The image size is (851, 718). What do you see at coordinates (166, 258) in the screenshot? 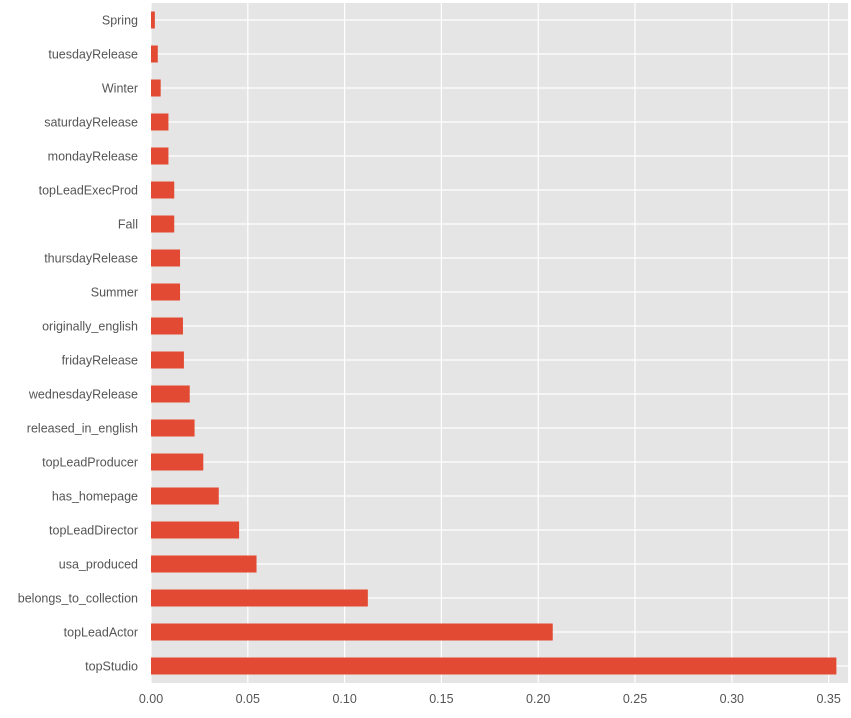
I see `bar-thursdayRelease` at bounding box center [166, 258].